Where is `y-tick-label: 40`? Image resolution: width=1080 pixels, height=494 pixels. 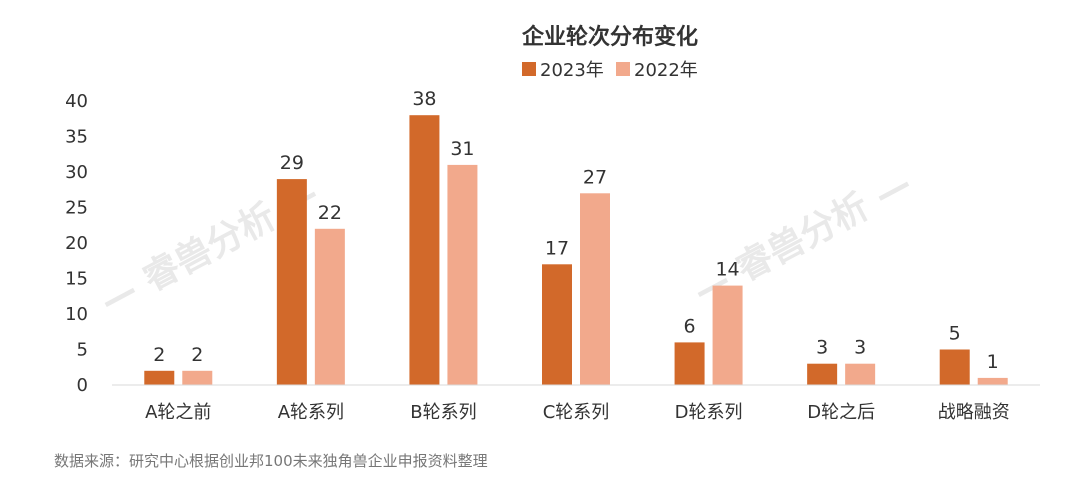
y-tick-label: 40 is located at coordinates (76, 101).